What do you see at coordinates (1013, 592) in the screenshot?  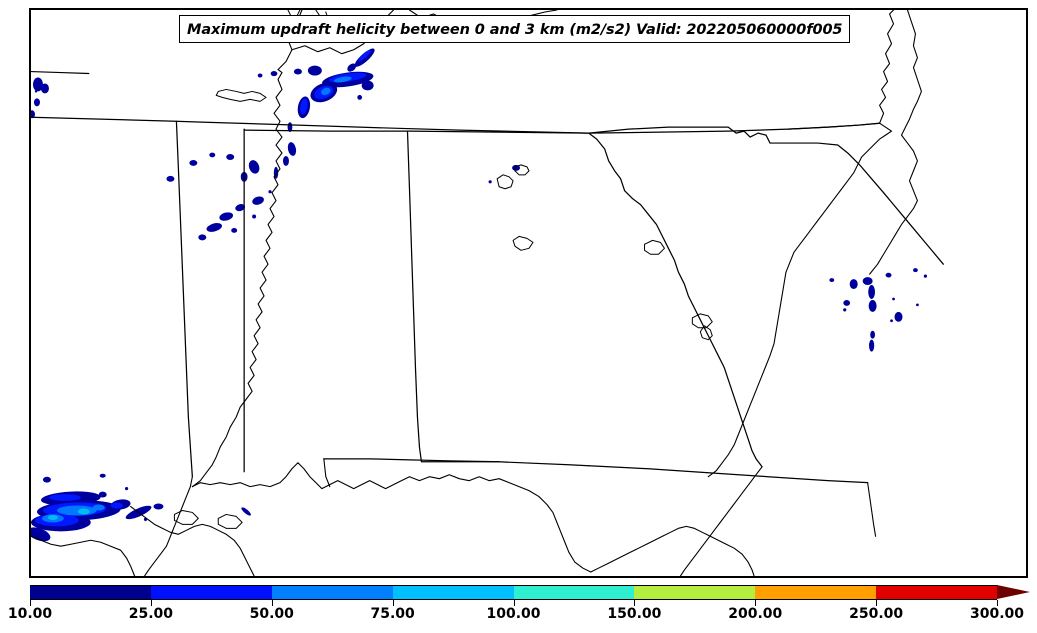 I see `colorbar-overflow-arrow` at bounding box center [1013, 592].